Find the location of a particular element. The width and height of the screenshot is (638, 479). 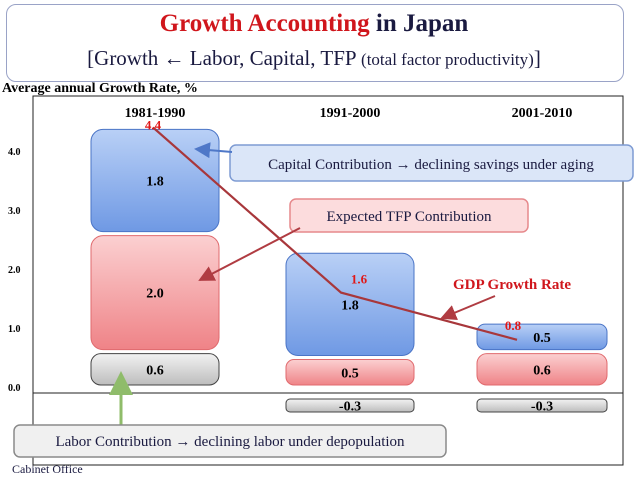

labor-callout-box is located at coordinates (230, 441).